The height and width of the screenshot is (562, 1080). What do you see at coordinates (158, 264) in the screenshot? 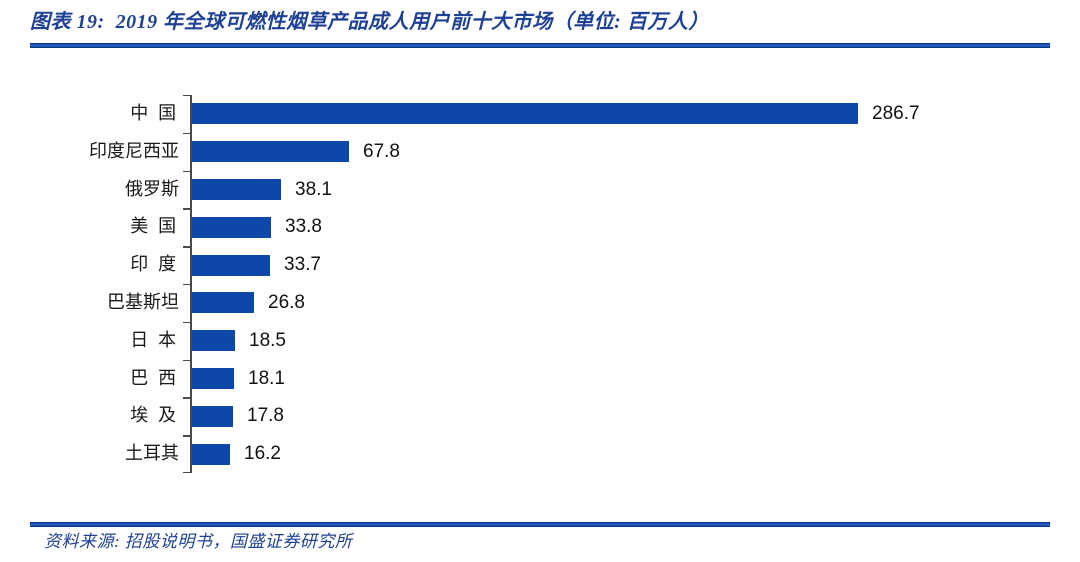
I see `category-label: 印度` at bounding box center [158, 264].